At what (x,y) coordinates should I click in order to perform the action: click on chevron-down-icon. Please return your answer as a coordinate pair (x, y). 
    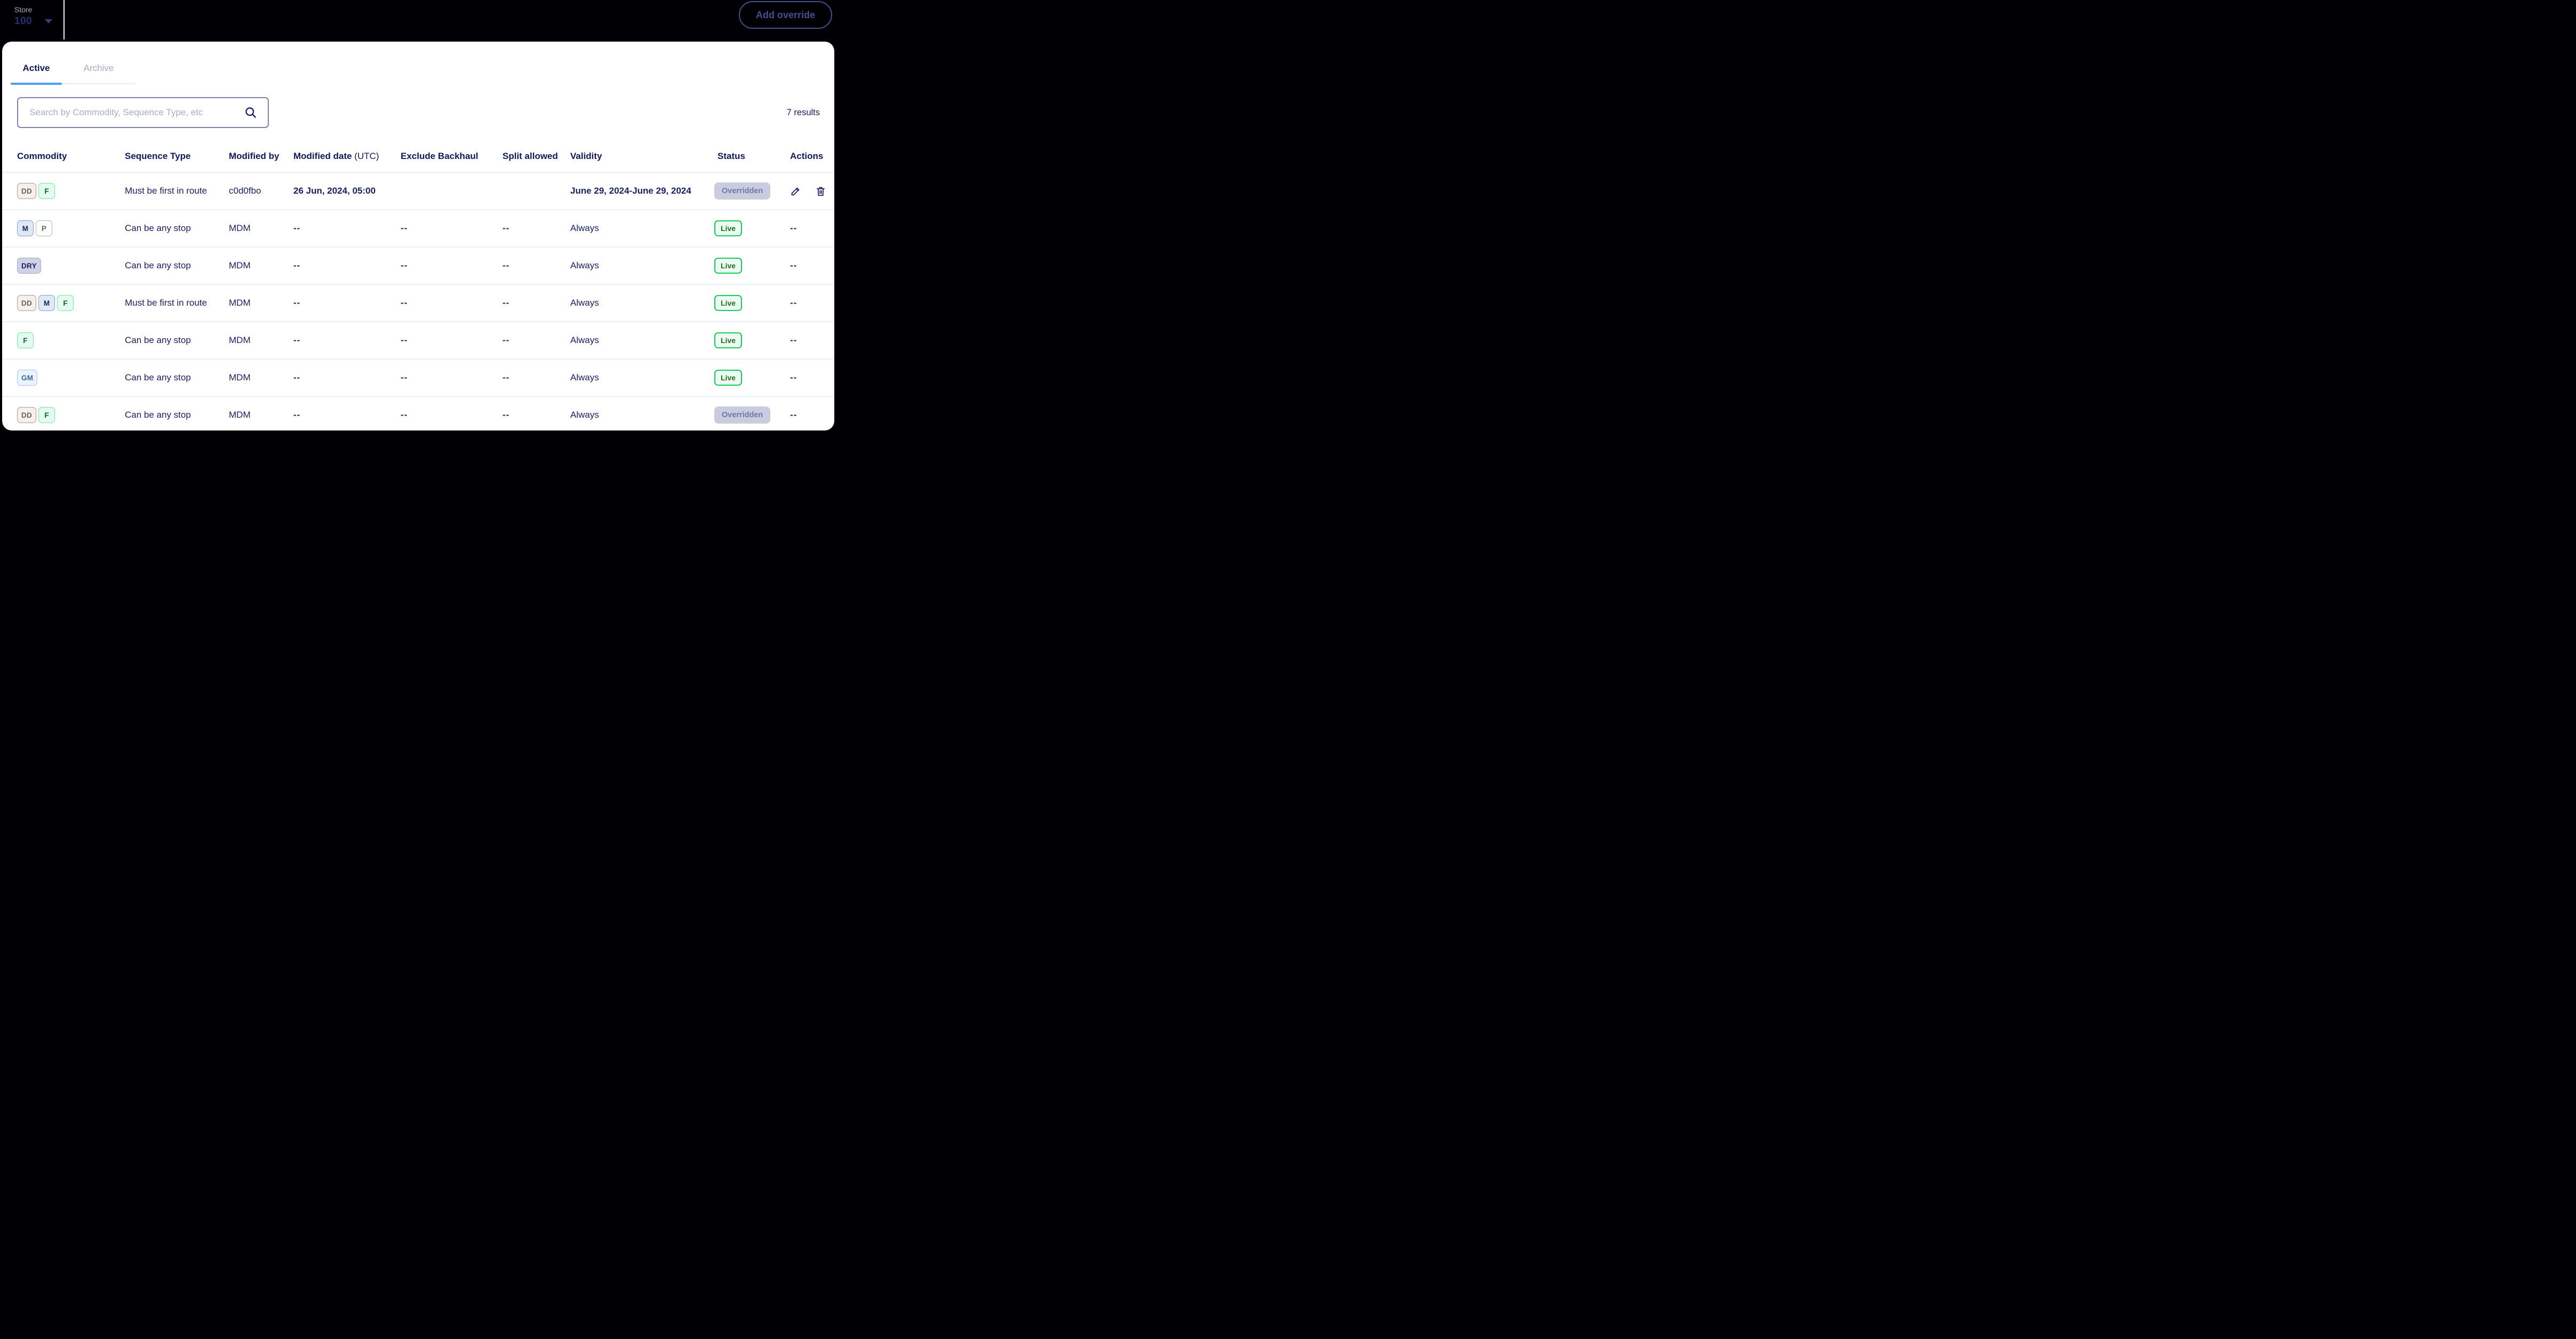
    Looking at the image, I should click on (49, 21).